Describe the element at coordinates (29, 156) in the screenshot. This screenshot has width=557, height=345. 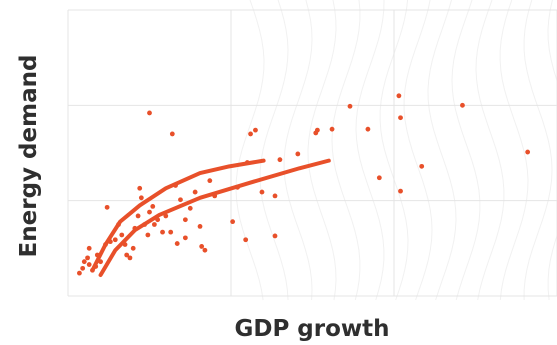
I see `y-axis-label: Energy demand` at that location.